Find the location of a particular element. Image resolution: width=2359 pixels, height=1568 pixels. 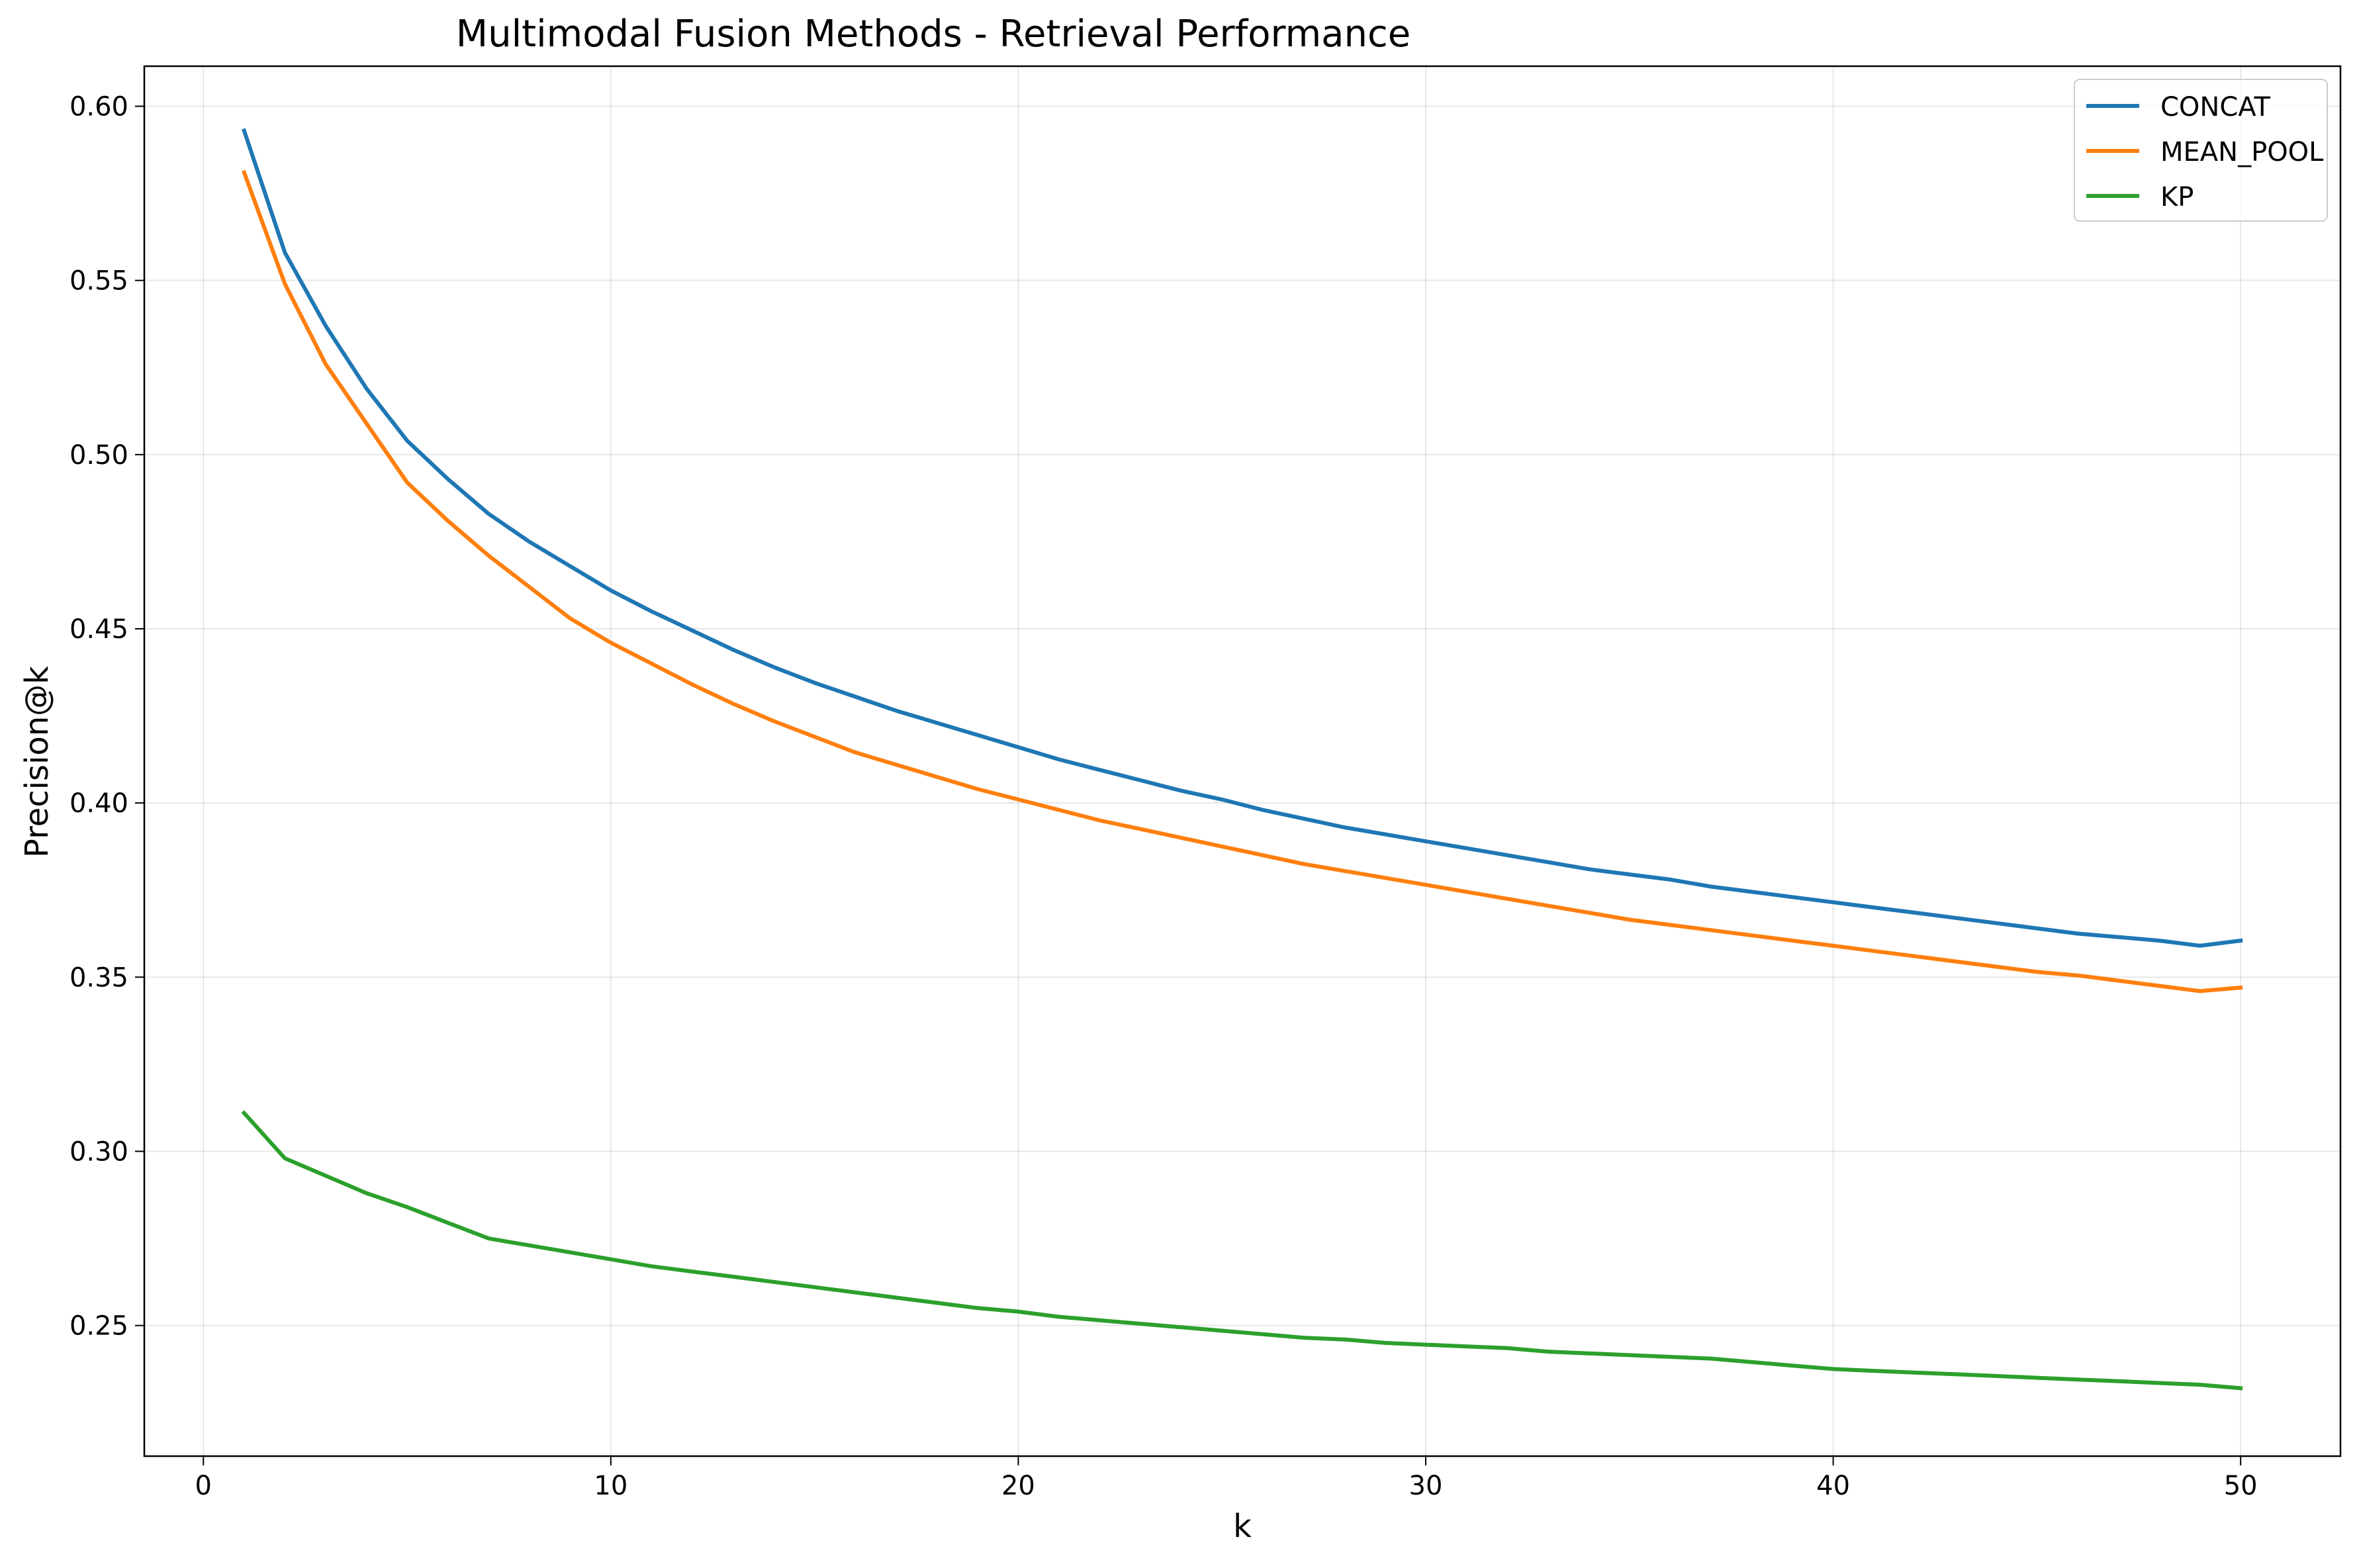

y-tick-label: 0.45 is located at coordinates (98, 629).